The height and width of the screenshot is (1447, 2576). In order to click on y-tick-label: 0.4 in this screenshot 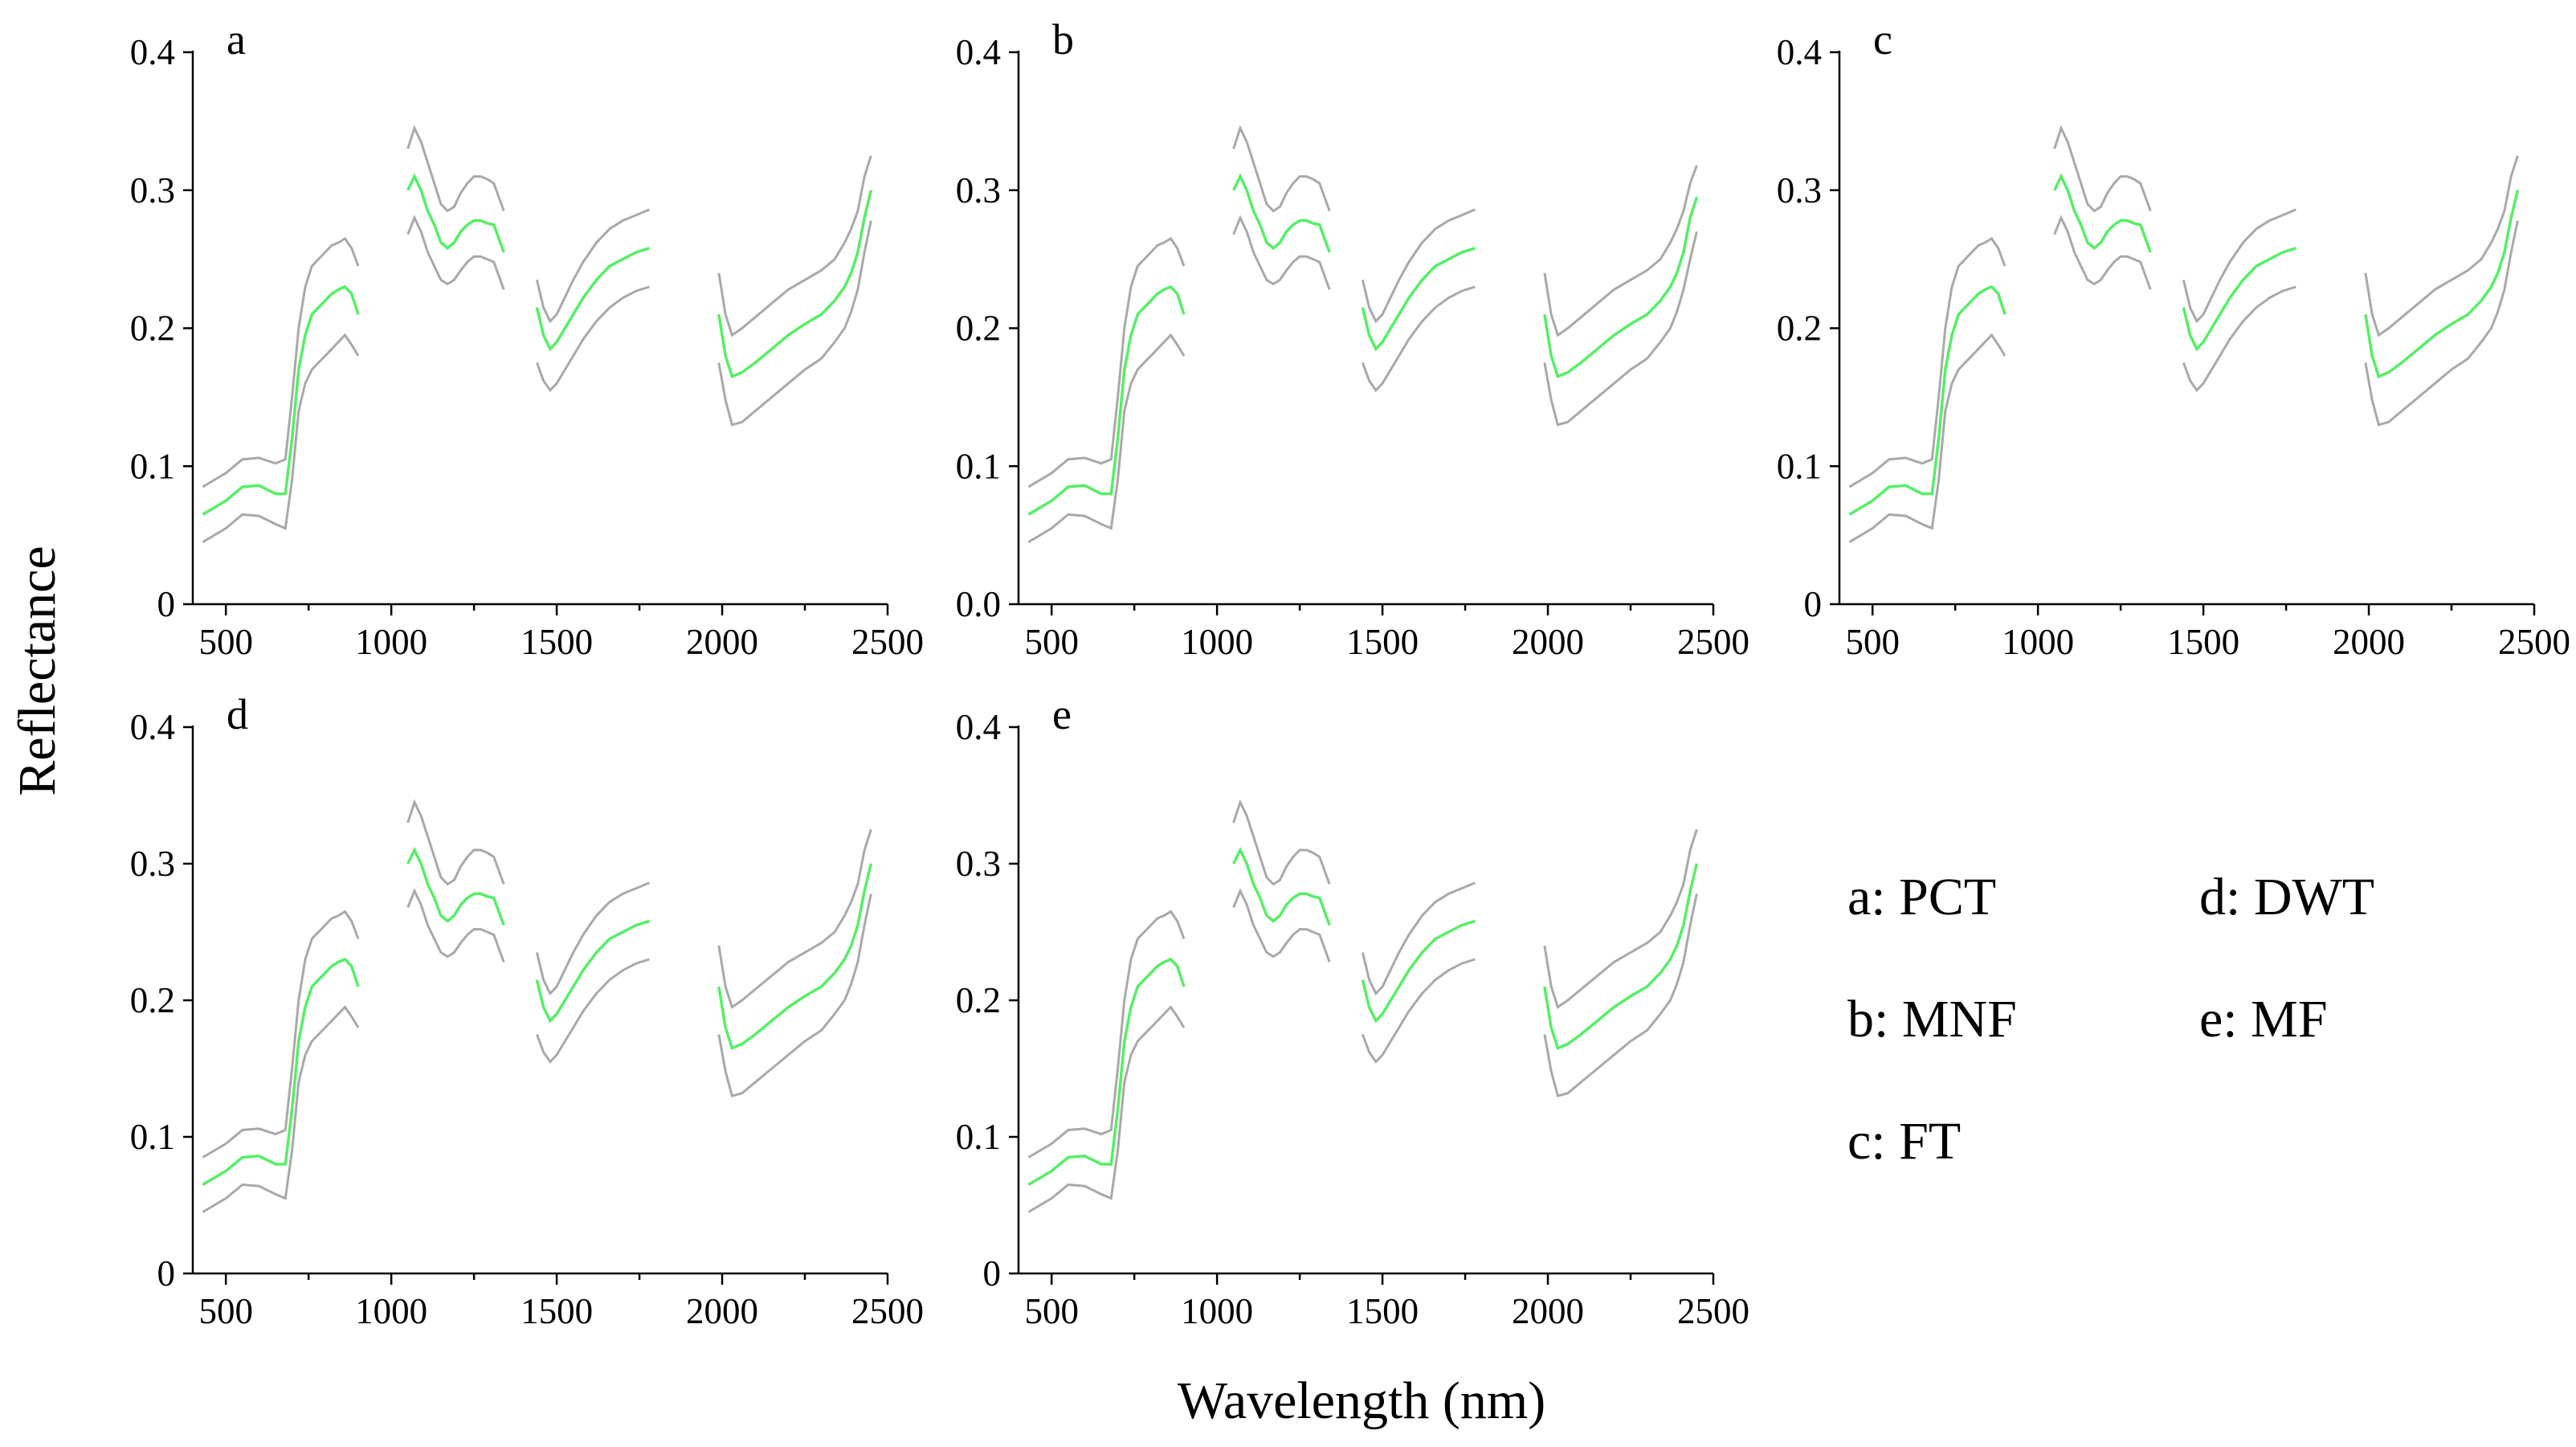, I will do `click(152, 52)`.